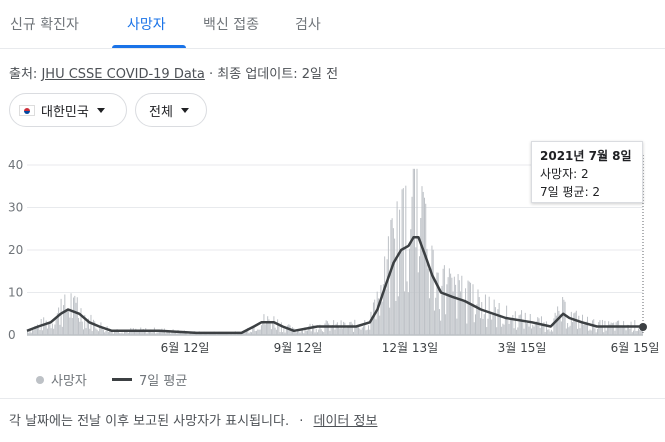 The image size is (665, 442). I want to click on y-tick-label: 20, so click(15, 250).